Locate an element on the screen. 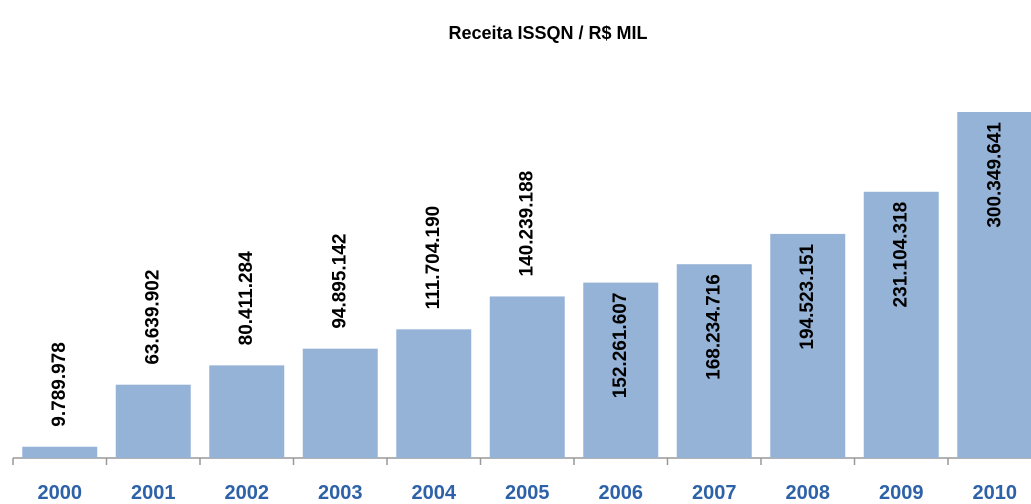 The width and height of the screenshot is (1031, 504). x-tick-label: 2004 is located at coordinates (434, 493).